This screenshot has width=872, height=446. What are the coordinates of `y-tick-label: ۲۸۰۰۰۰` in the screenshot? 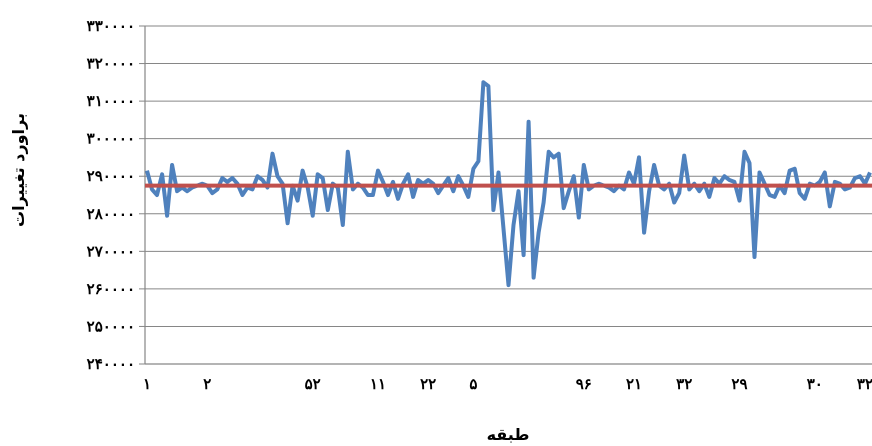 It's located at (111, 214).